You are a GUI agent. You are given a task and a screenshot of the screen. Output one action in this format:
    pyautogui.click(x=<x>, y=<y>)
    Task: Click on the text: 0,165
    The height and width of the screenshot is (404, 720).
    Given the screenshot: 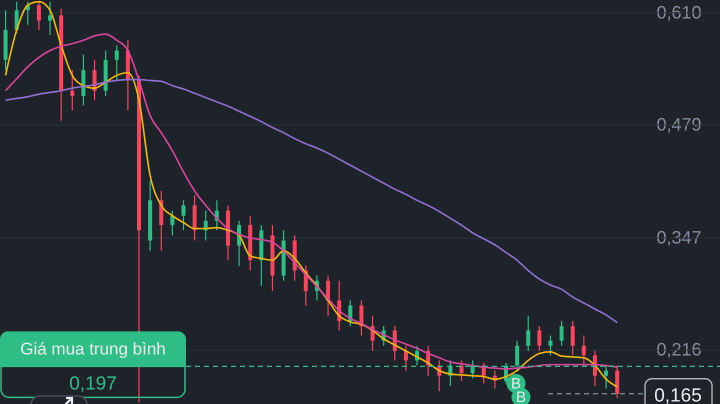 What is the action you would take?
    pyautogui.click(x=678, y=395)
    